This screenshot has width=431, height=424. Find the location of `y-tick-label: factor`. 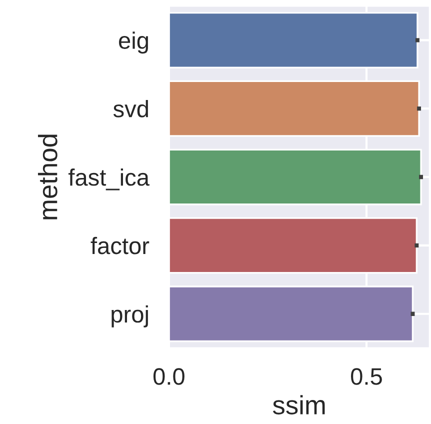

y-tick-label: factor is located at coordinates (120, 245).